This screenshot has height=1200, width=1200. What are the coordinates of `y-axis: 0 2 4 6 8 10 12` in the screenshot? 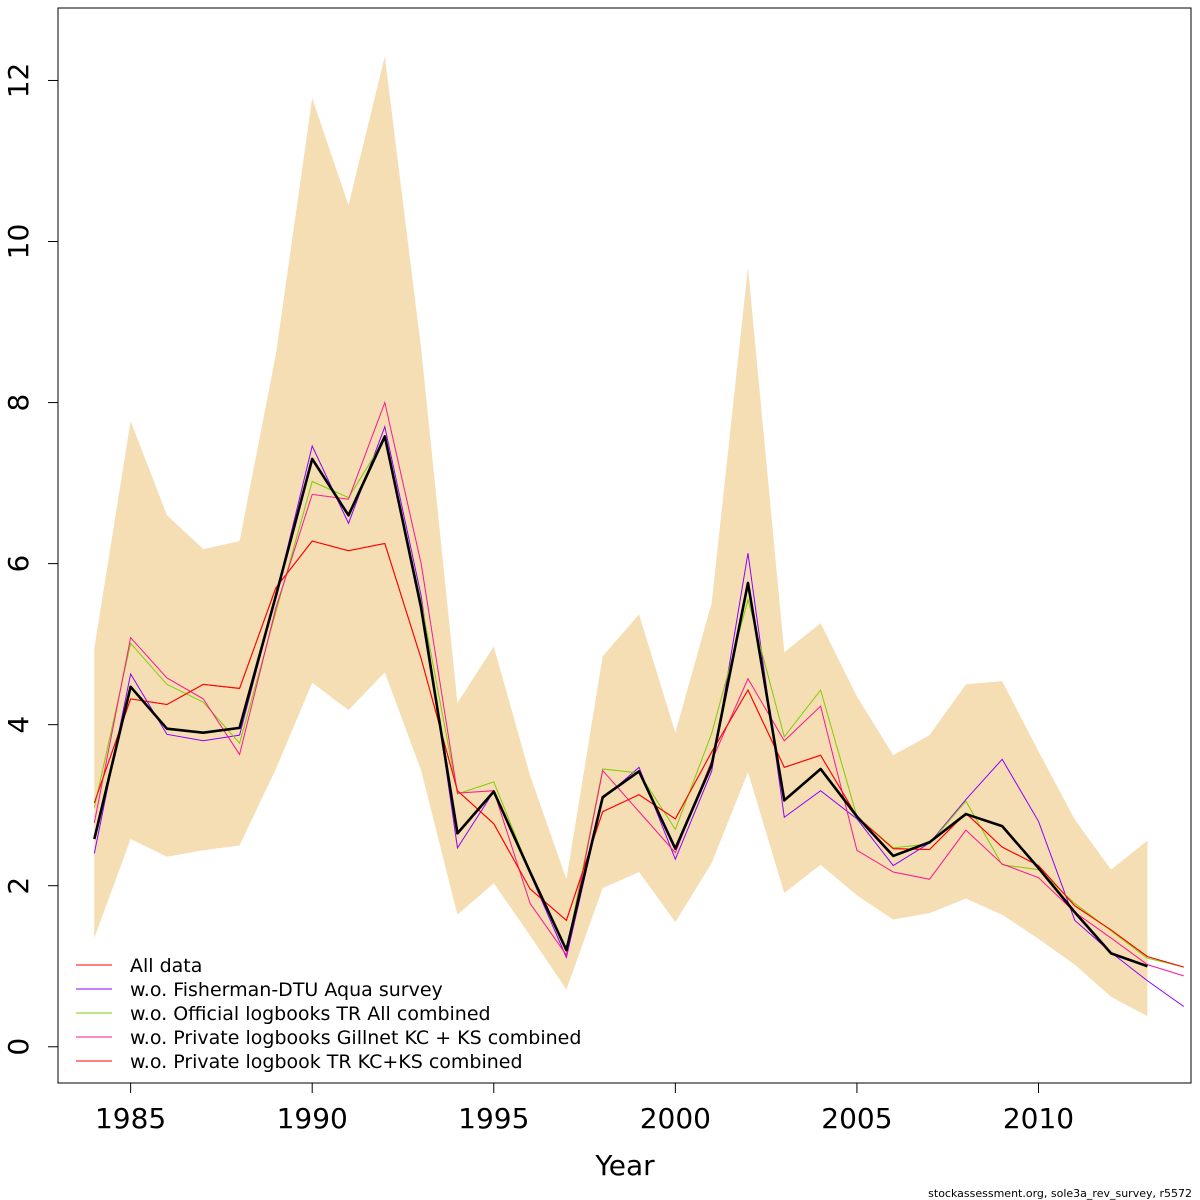 It's located at (30, 559).